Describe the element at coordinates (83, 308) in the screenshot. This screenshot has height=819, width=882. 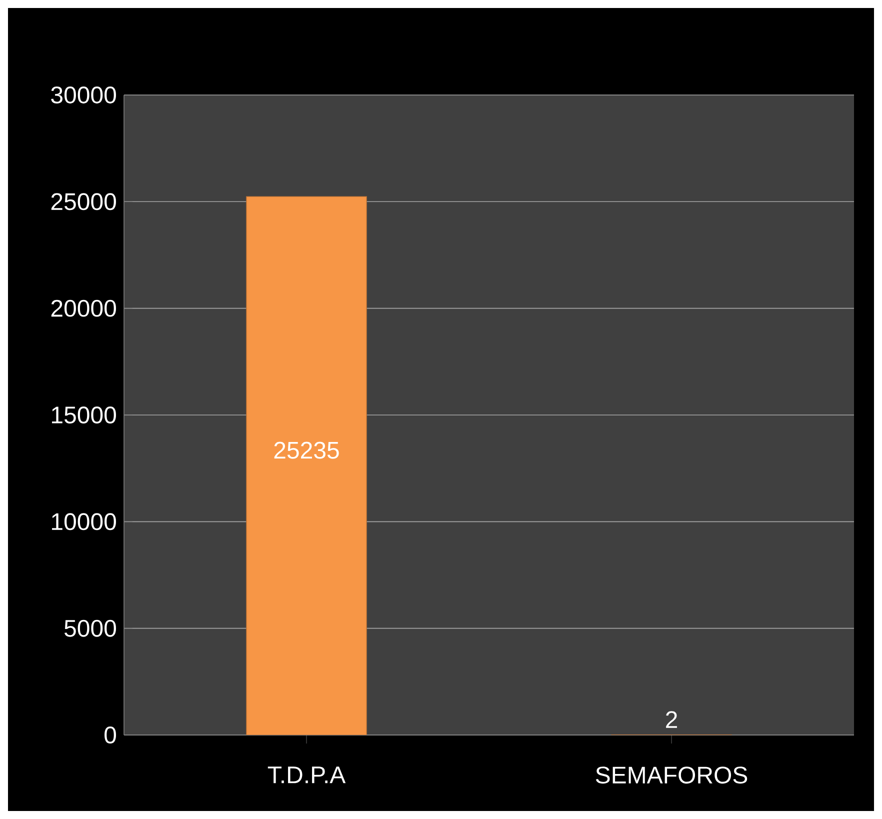
I see `y-tick-label: 20000` at that location.